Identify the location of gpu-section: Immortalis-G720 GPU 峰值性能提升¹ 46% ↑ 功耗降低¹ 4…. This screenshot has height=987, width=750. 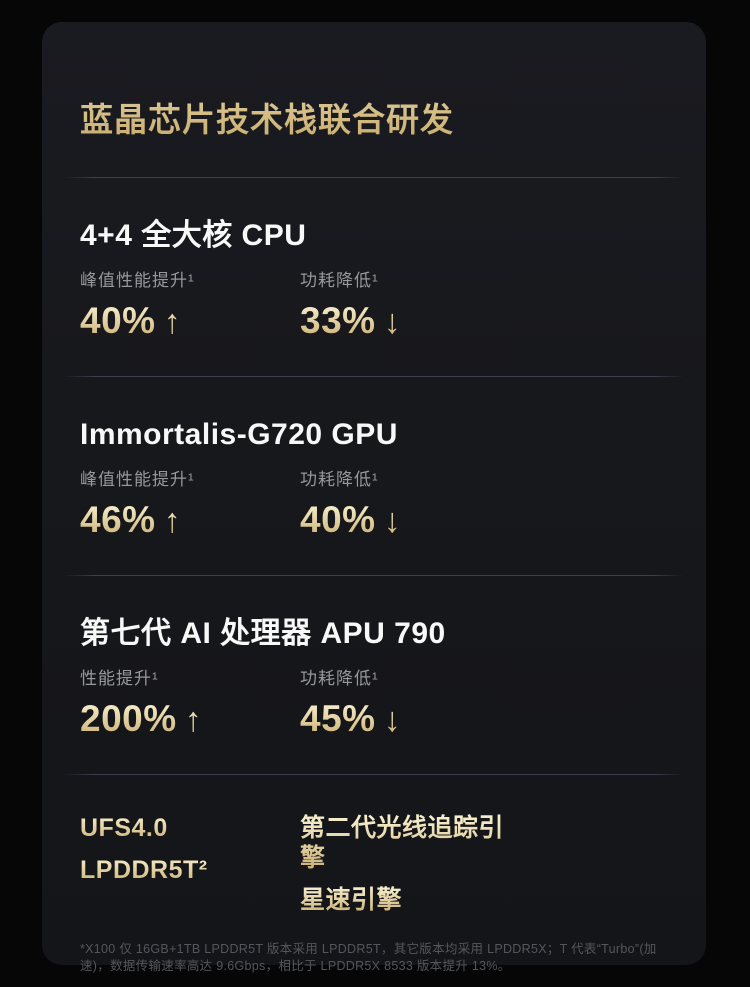
(374, 497).